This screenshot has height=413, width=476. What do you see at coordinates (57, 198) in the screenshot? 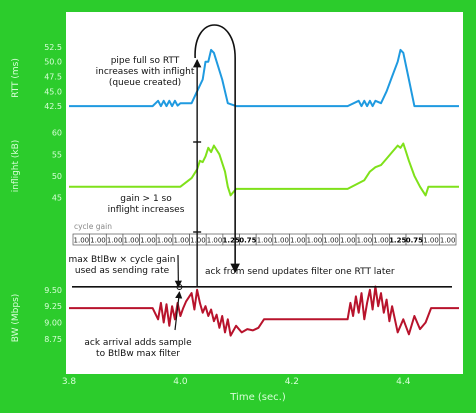
I see `inflight-ytick-label: 45` at bounding box center [57, 198].